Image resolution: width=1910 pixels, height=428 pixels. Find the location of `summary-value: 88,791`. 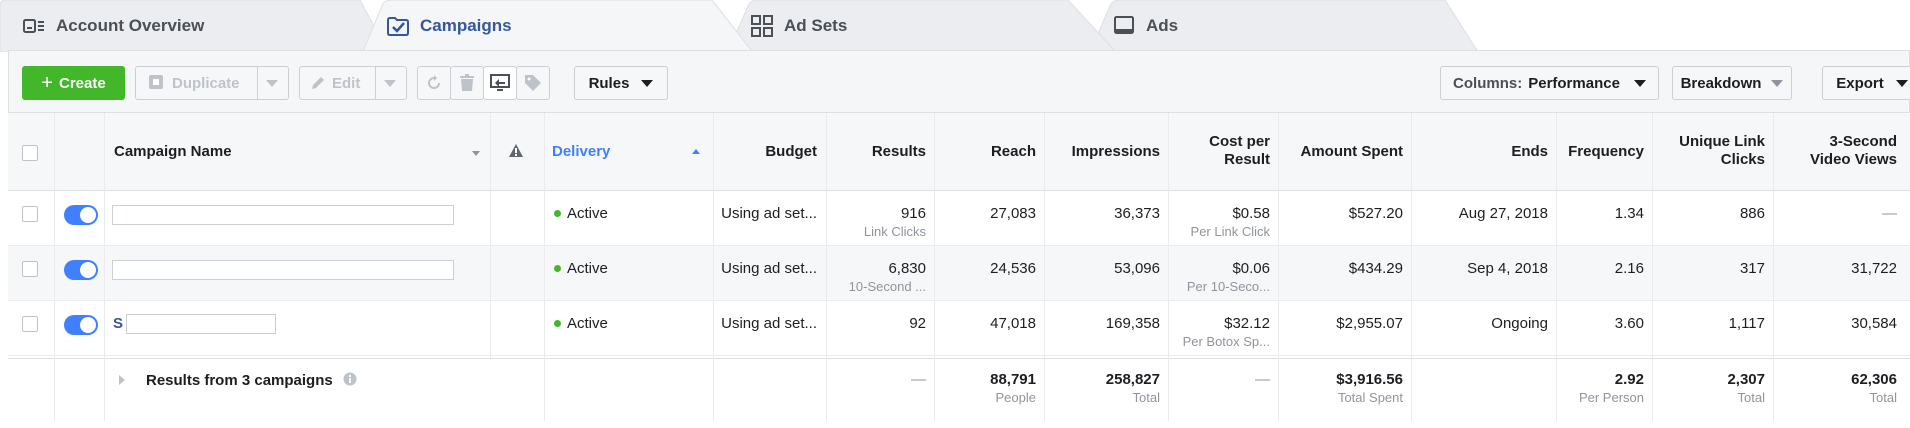

summary-value: 88,791 is located at coordinates (1013, 379).